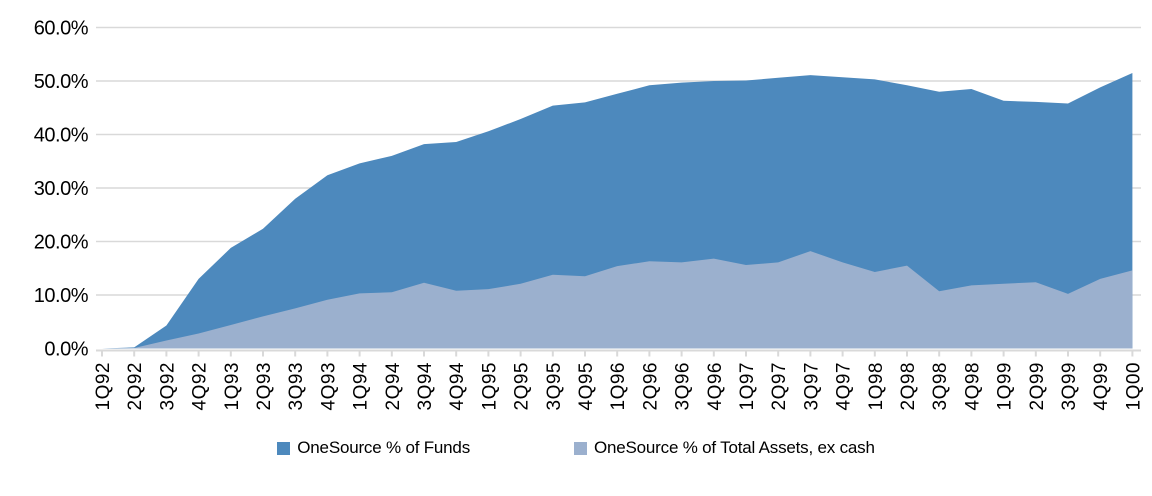  I want to click on y-tick-label: 30.0%, so click(61, 189).